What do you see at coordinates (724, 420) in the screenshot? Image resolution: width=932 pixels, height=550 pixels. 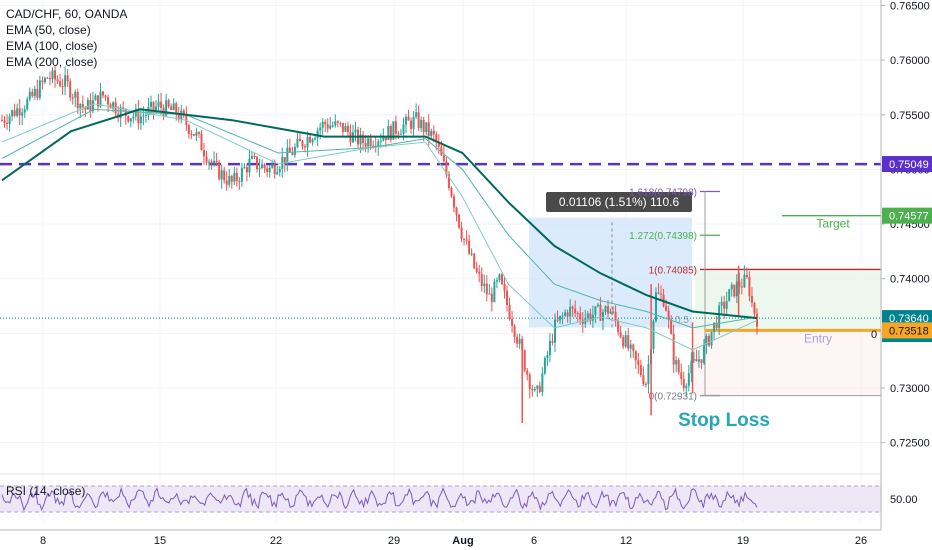 I see `stop-loss-label: Stop Loss` at bounding box center [724, 420].